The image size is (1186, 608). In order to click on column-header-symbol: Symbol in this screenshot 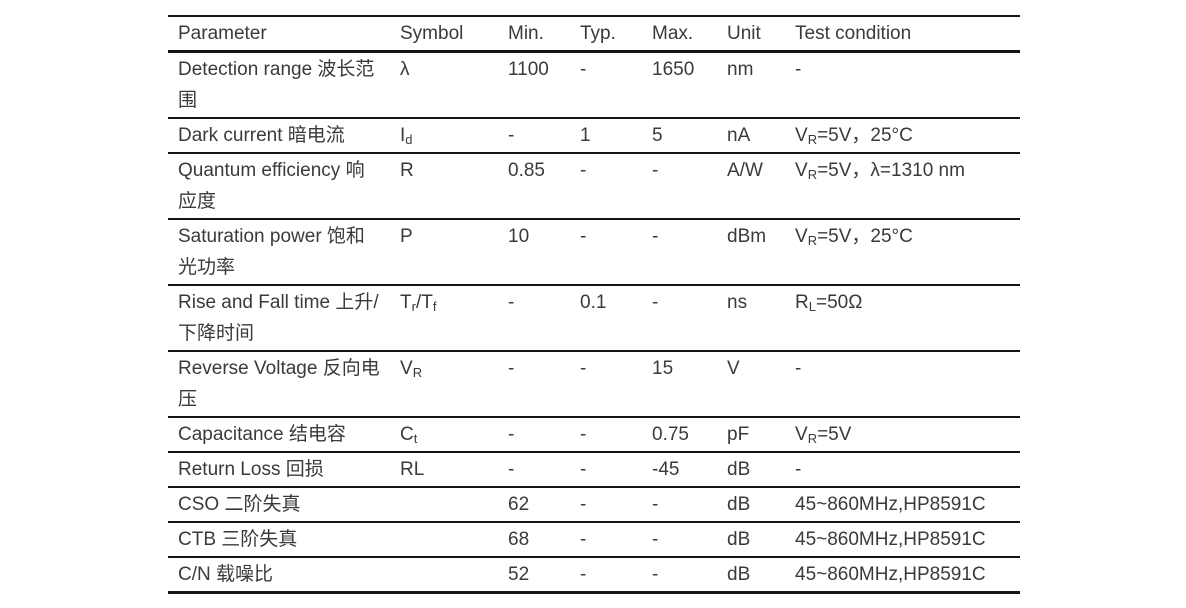, I will do `click(432, 33)`.